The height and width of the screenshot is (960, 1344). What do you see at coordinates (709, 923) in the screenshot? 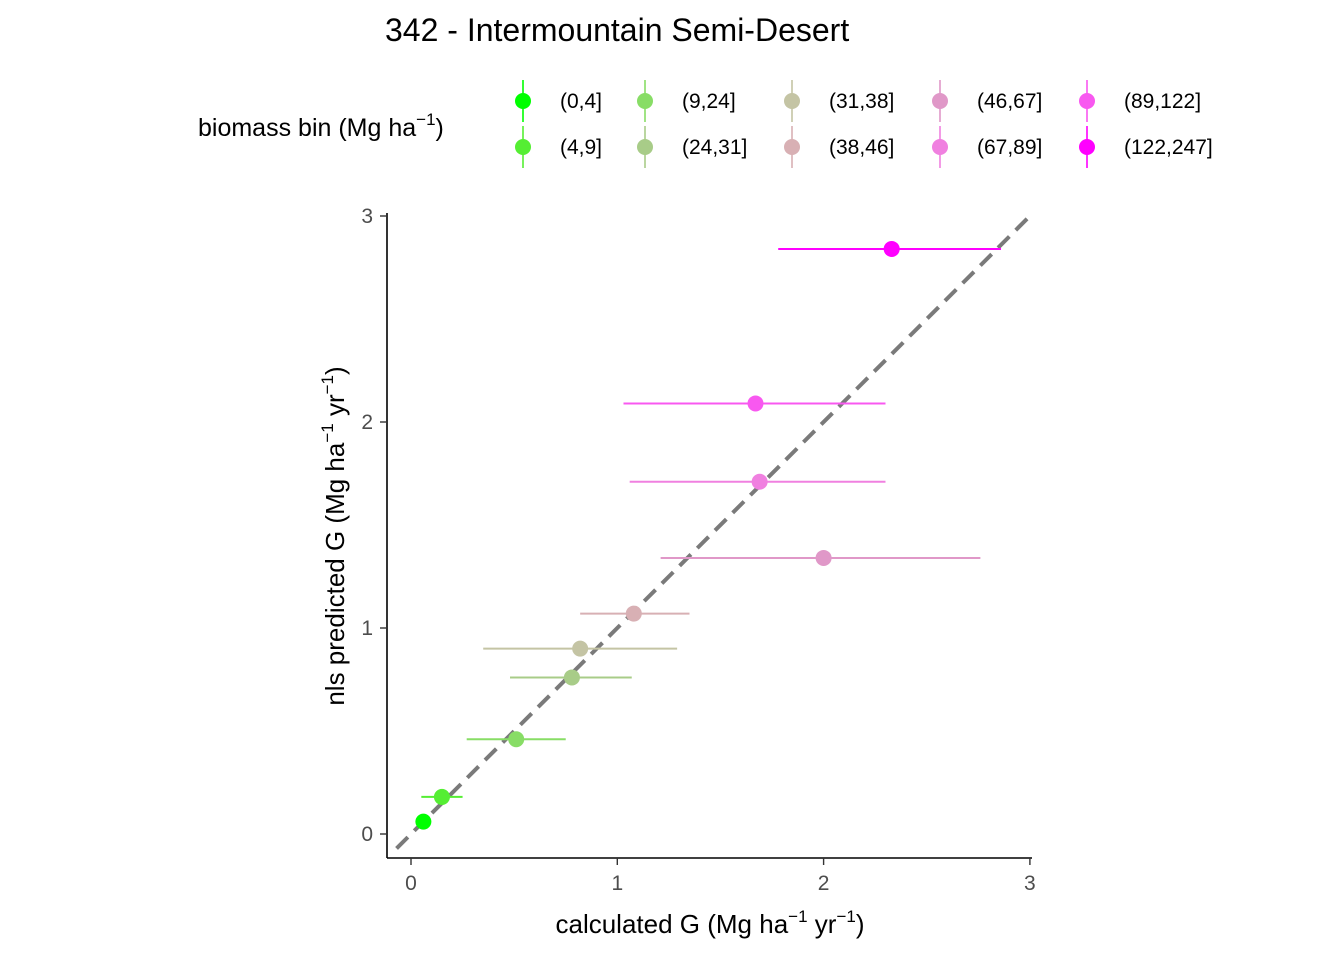
I see `x-axis-title: calculated G (Mg ha−1 yr−1)` at bounding box center [709, 923].